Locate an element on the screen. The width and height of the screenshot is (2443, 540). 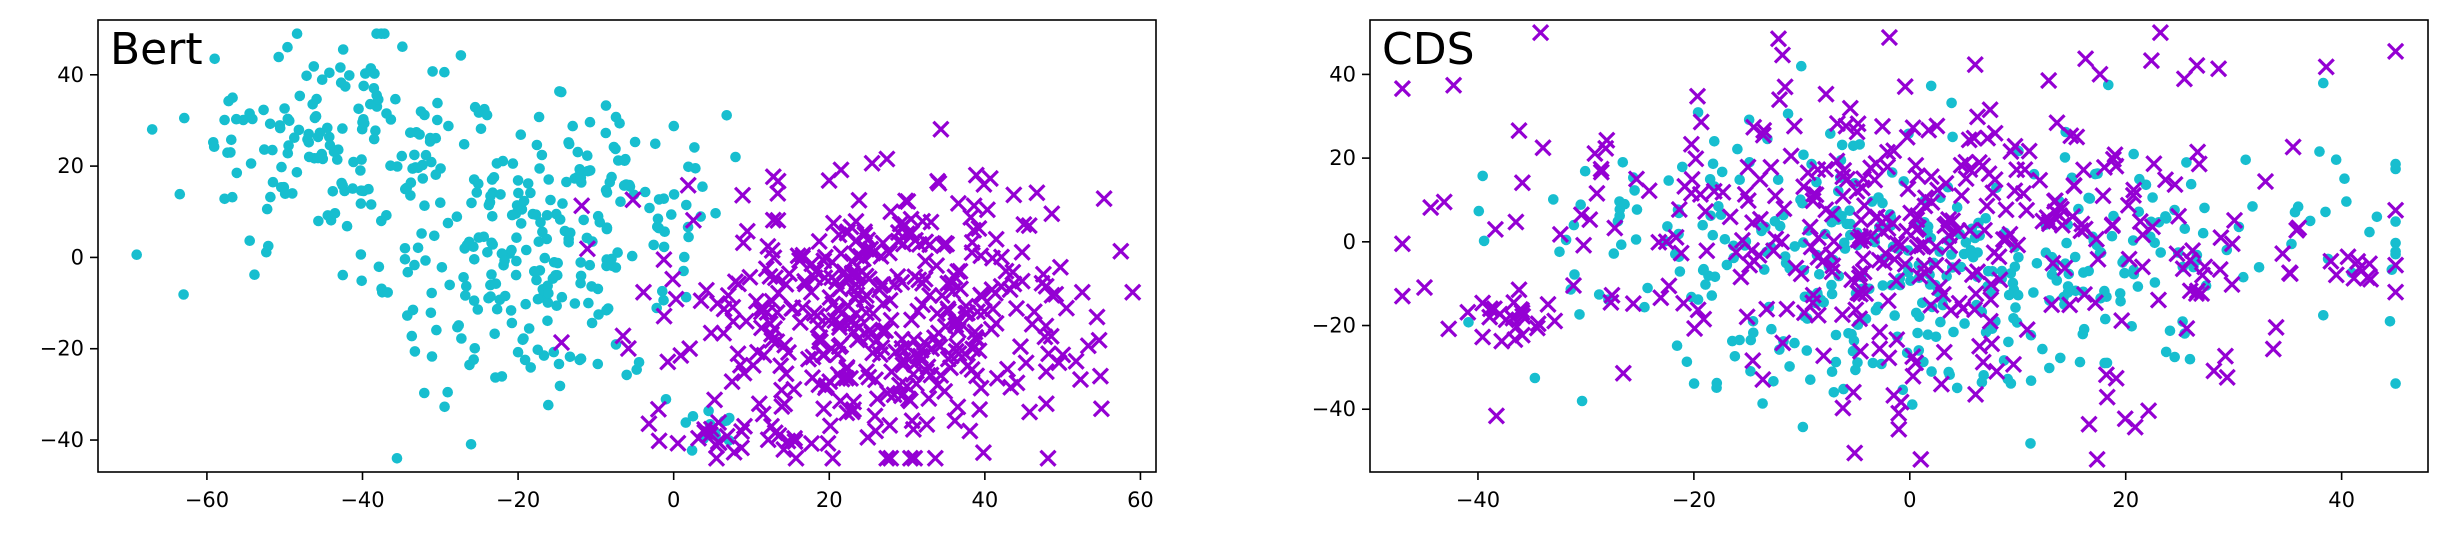
y-tick-label: −20 is located at coordinates (1334, 326).